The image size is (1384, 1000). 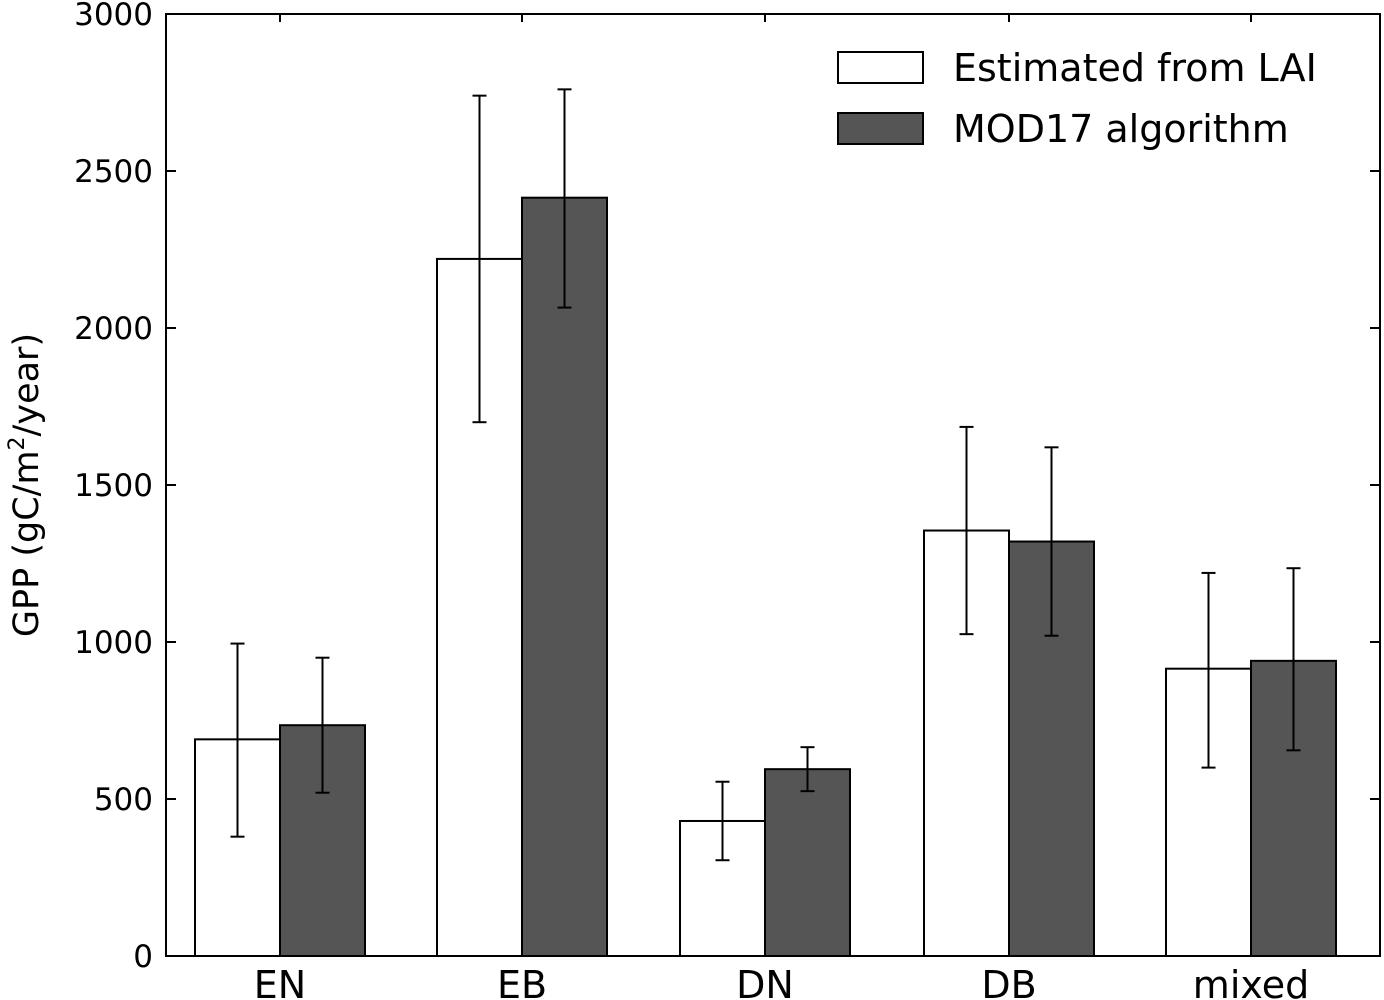 I want to click on y-axis-label-suffix: /year), so click(x=27, y=385).